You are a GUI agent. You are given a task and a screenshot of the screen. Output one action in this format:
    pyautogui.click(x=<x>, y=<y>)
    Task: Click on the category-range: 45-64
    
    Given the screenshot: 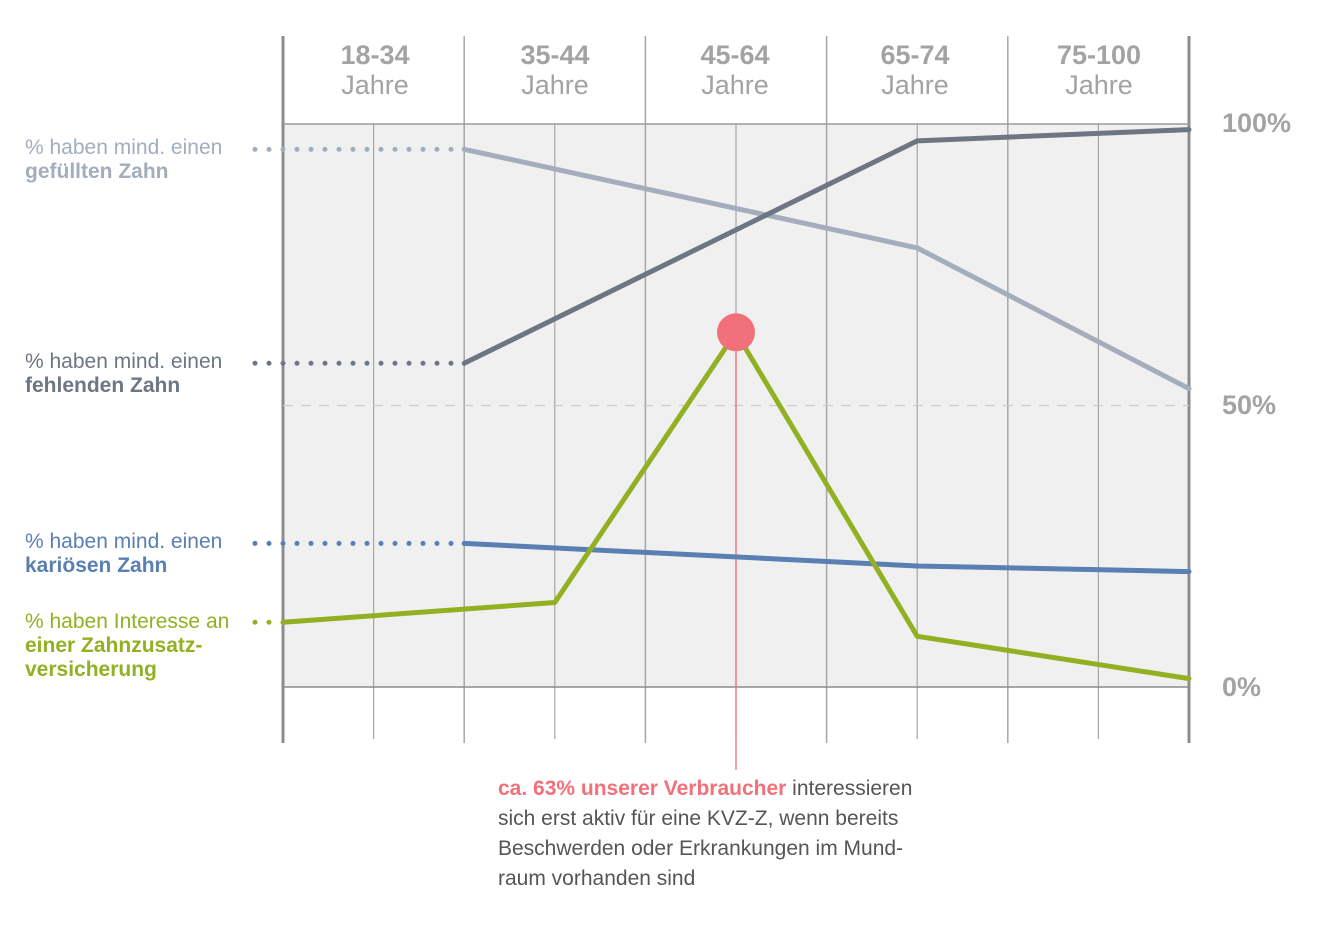 What is the action you would take?
    pyautogui.click(x=735, y=55)
    